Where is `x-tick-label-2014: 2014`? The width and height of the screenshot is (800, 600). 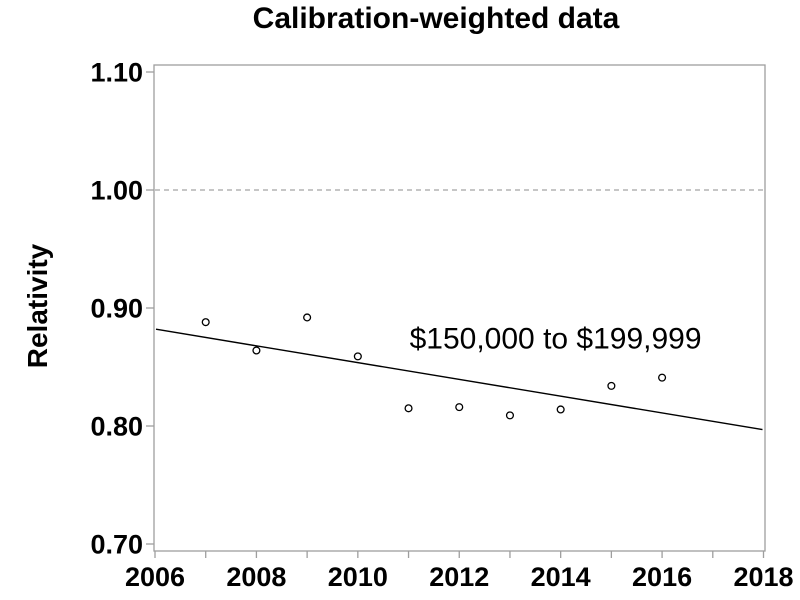 x-tick-label-2014: 2014 is located at coordinates (561, 577).